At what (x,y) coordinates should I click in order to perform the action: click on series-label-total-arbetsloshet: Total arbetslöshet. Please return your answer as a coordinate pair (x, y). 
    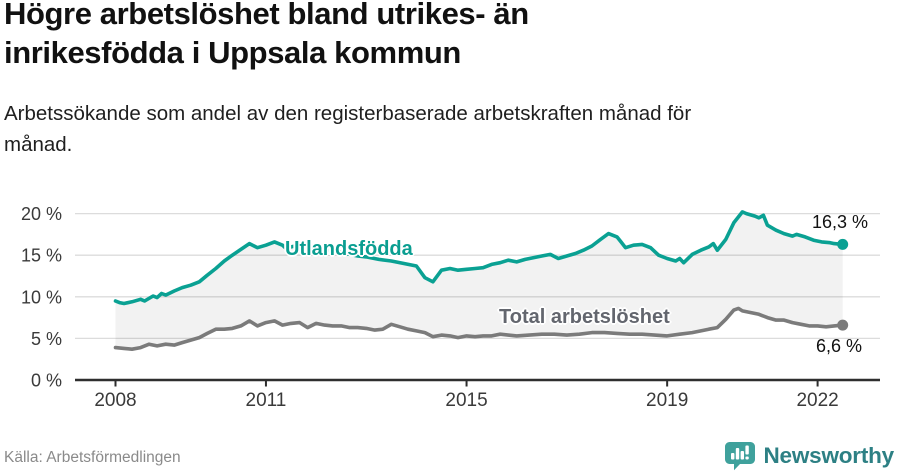
    Looking at the image, I should click on (584, 317).